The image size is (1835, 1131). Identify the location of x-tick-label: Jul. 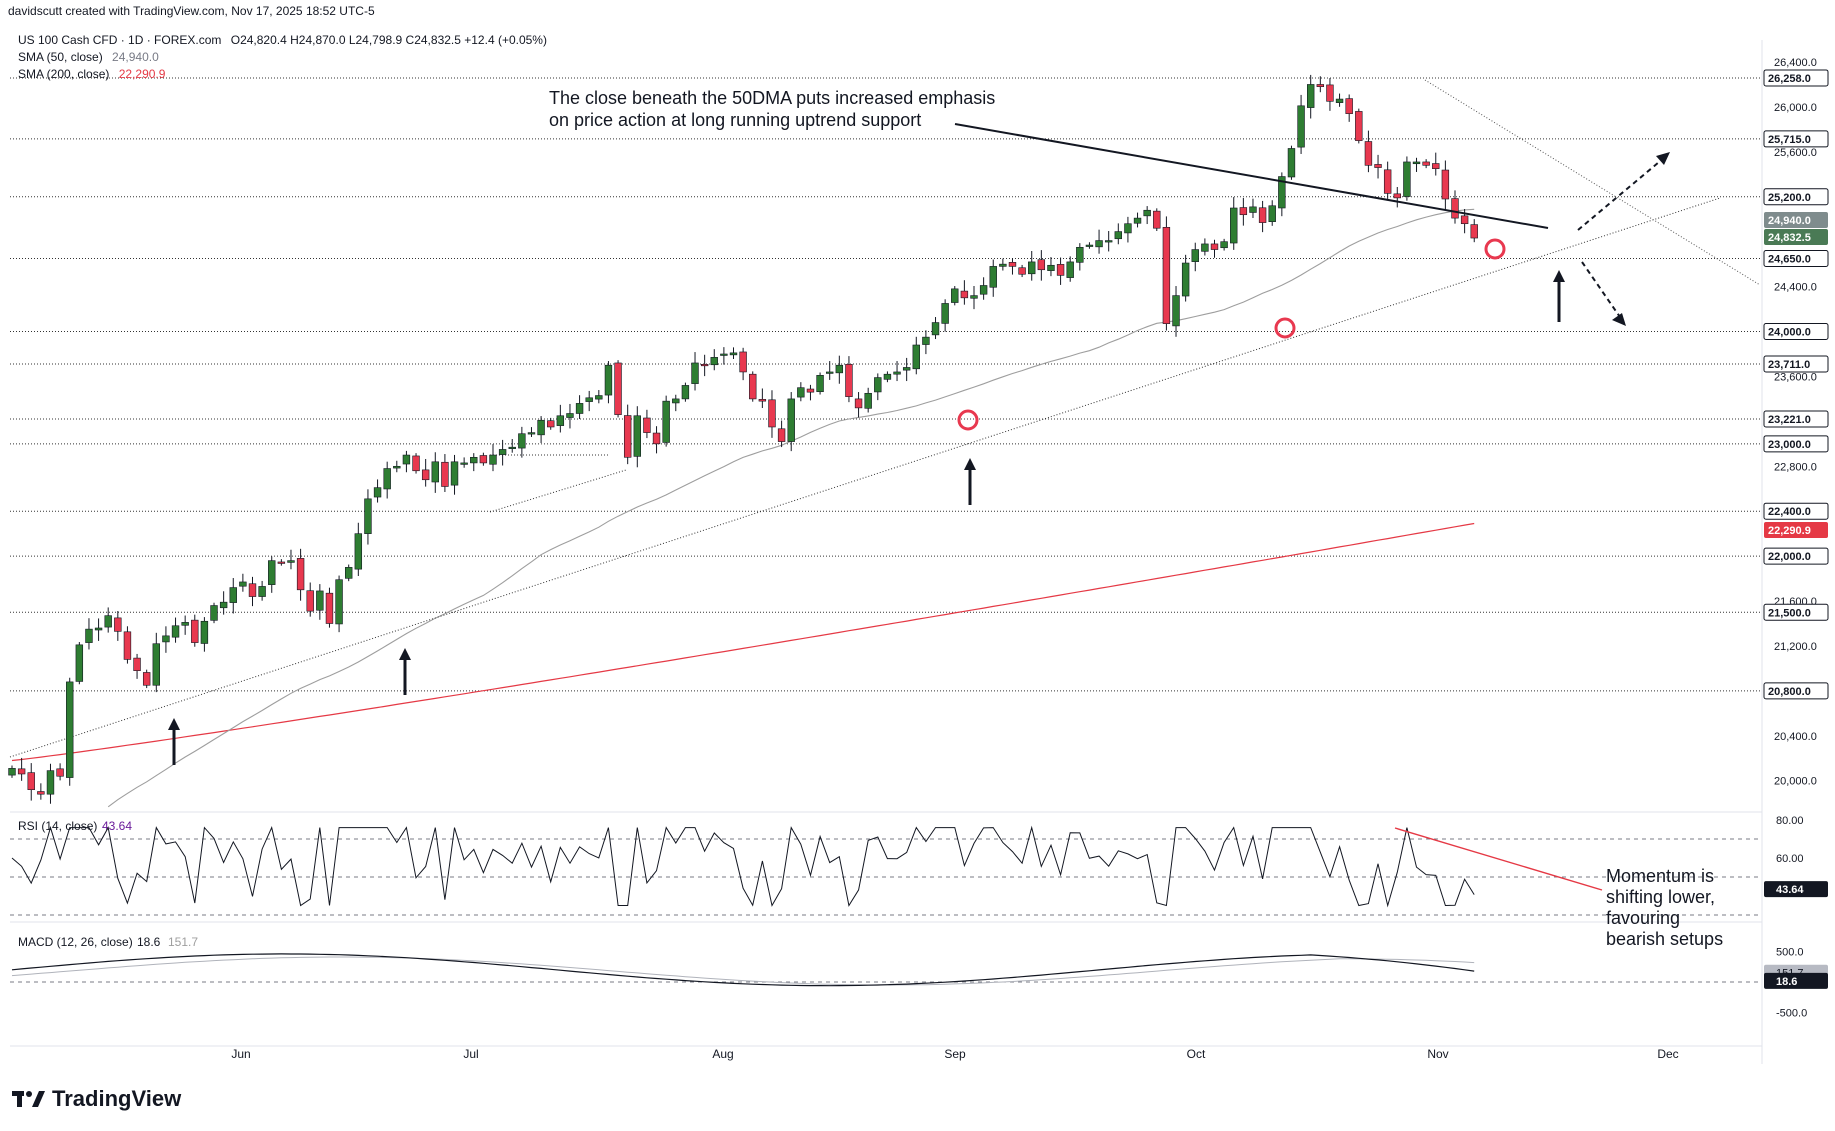
(470, 1054).